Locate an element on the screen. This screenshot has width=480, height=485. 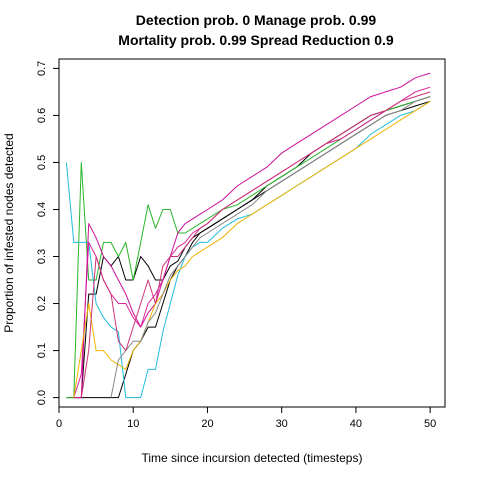
x-tick-label: 40 is located at coordinates (356, 424).